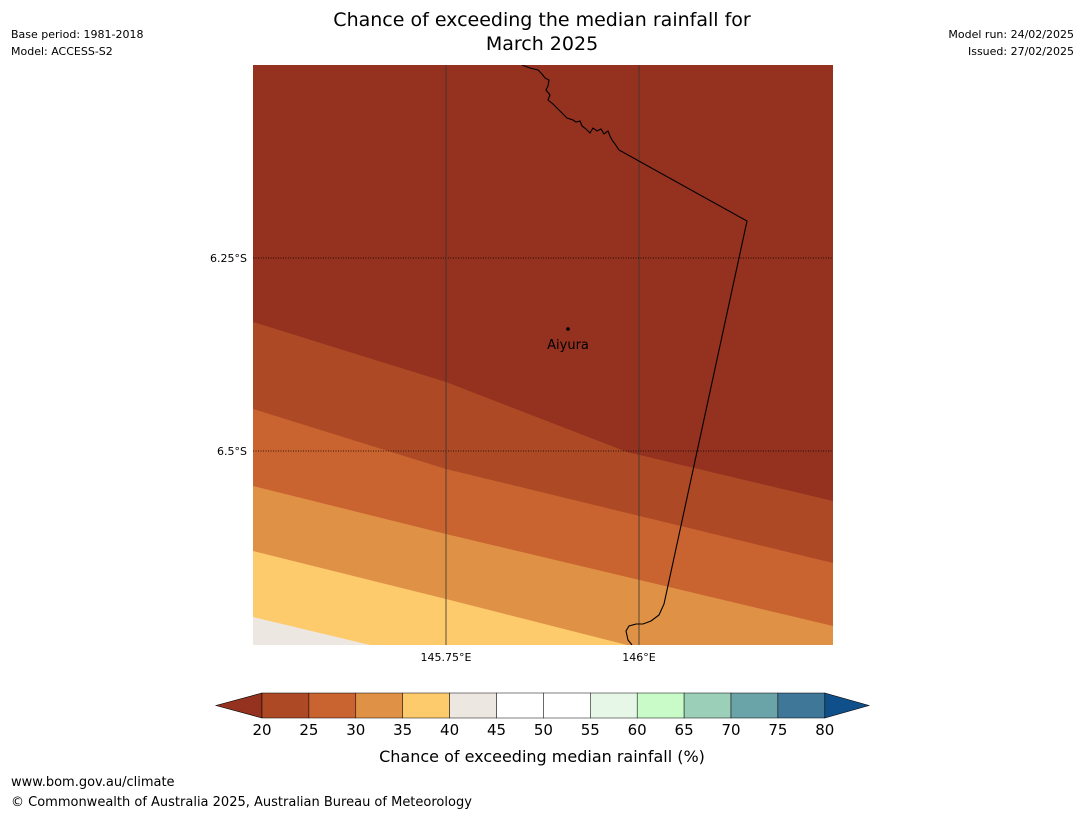  I want to click on colorbar-tick-label: 65, so click(684, 730).